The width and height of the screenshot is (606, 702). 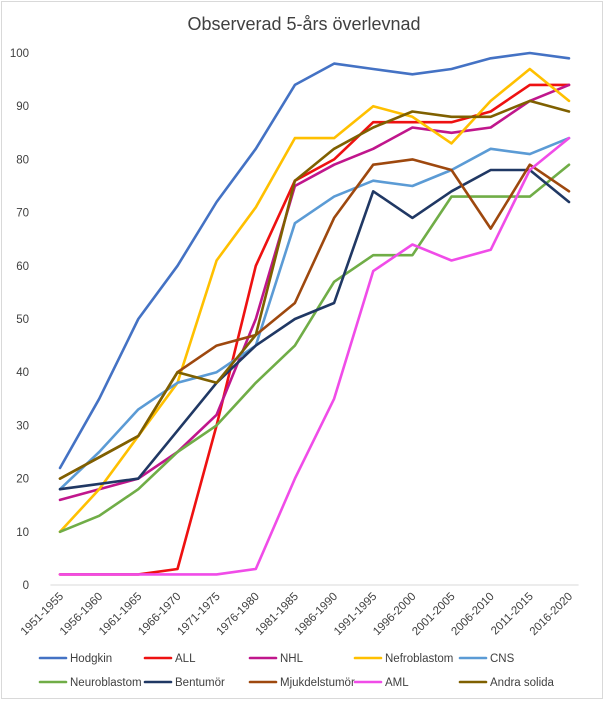 I want to click on legend-label: CNS, so click(x=502, y=659).